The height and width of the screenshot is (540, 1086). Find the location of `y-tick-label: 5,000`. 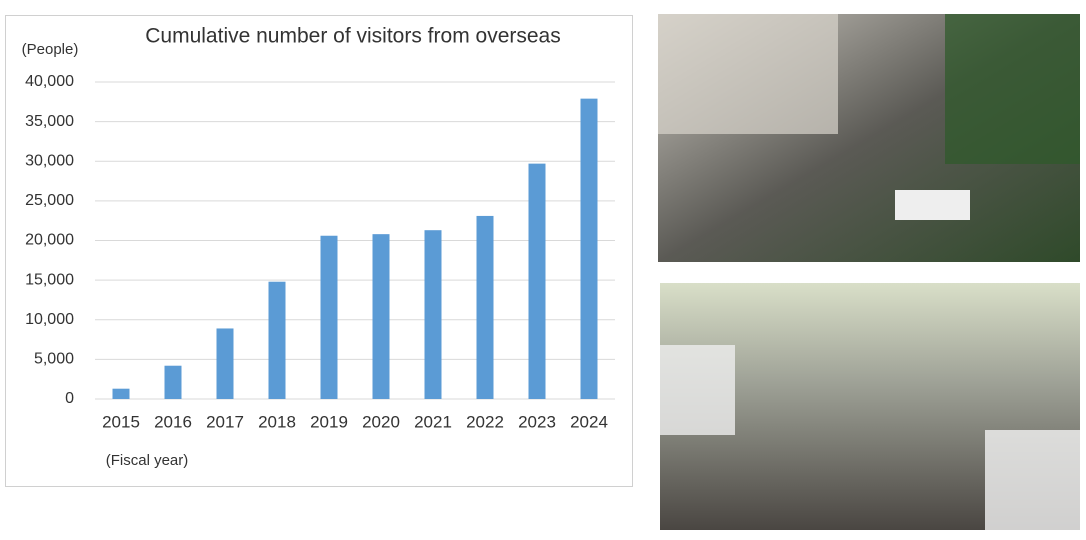

y-tick-label: 5,000 is located at coordinates (54, 359).